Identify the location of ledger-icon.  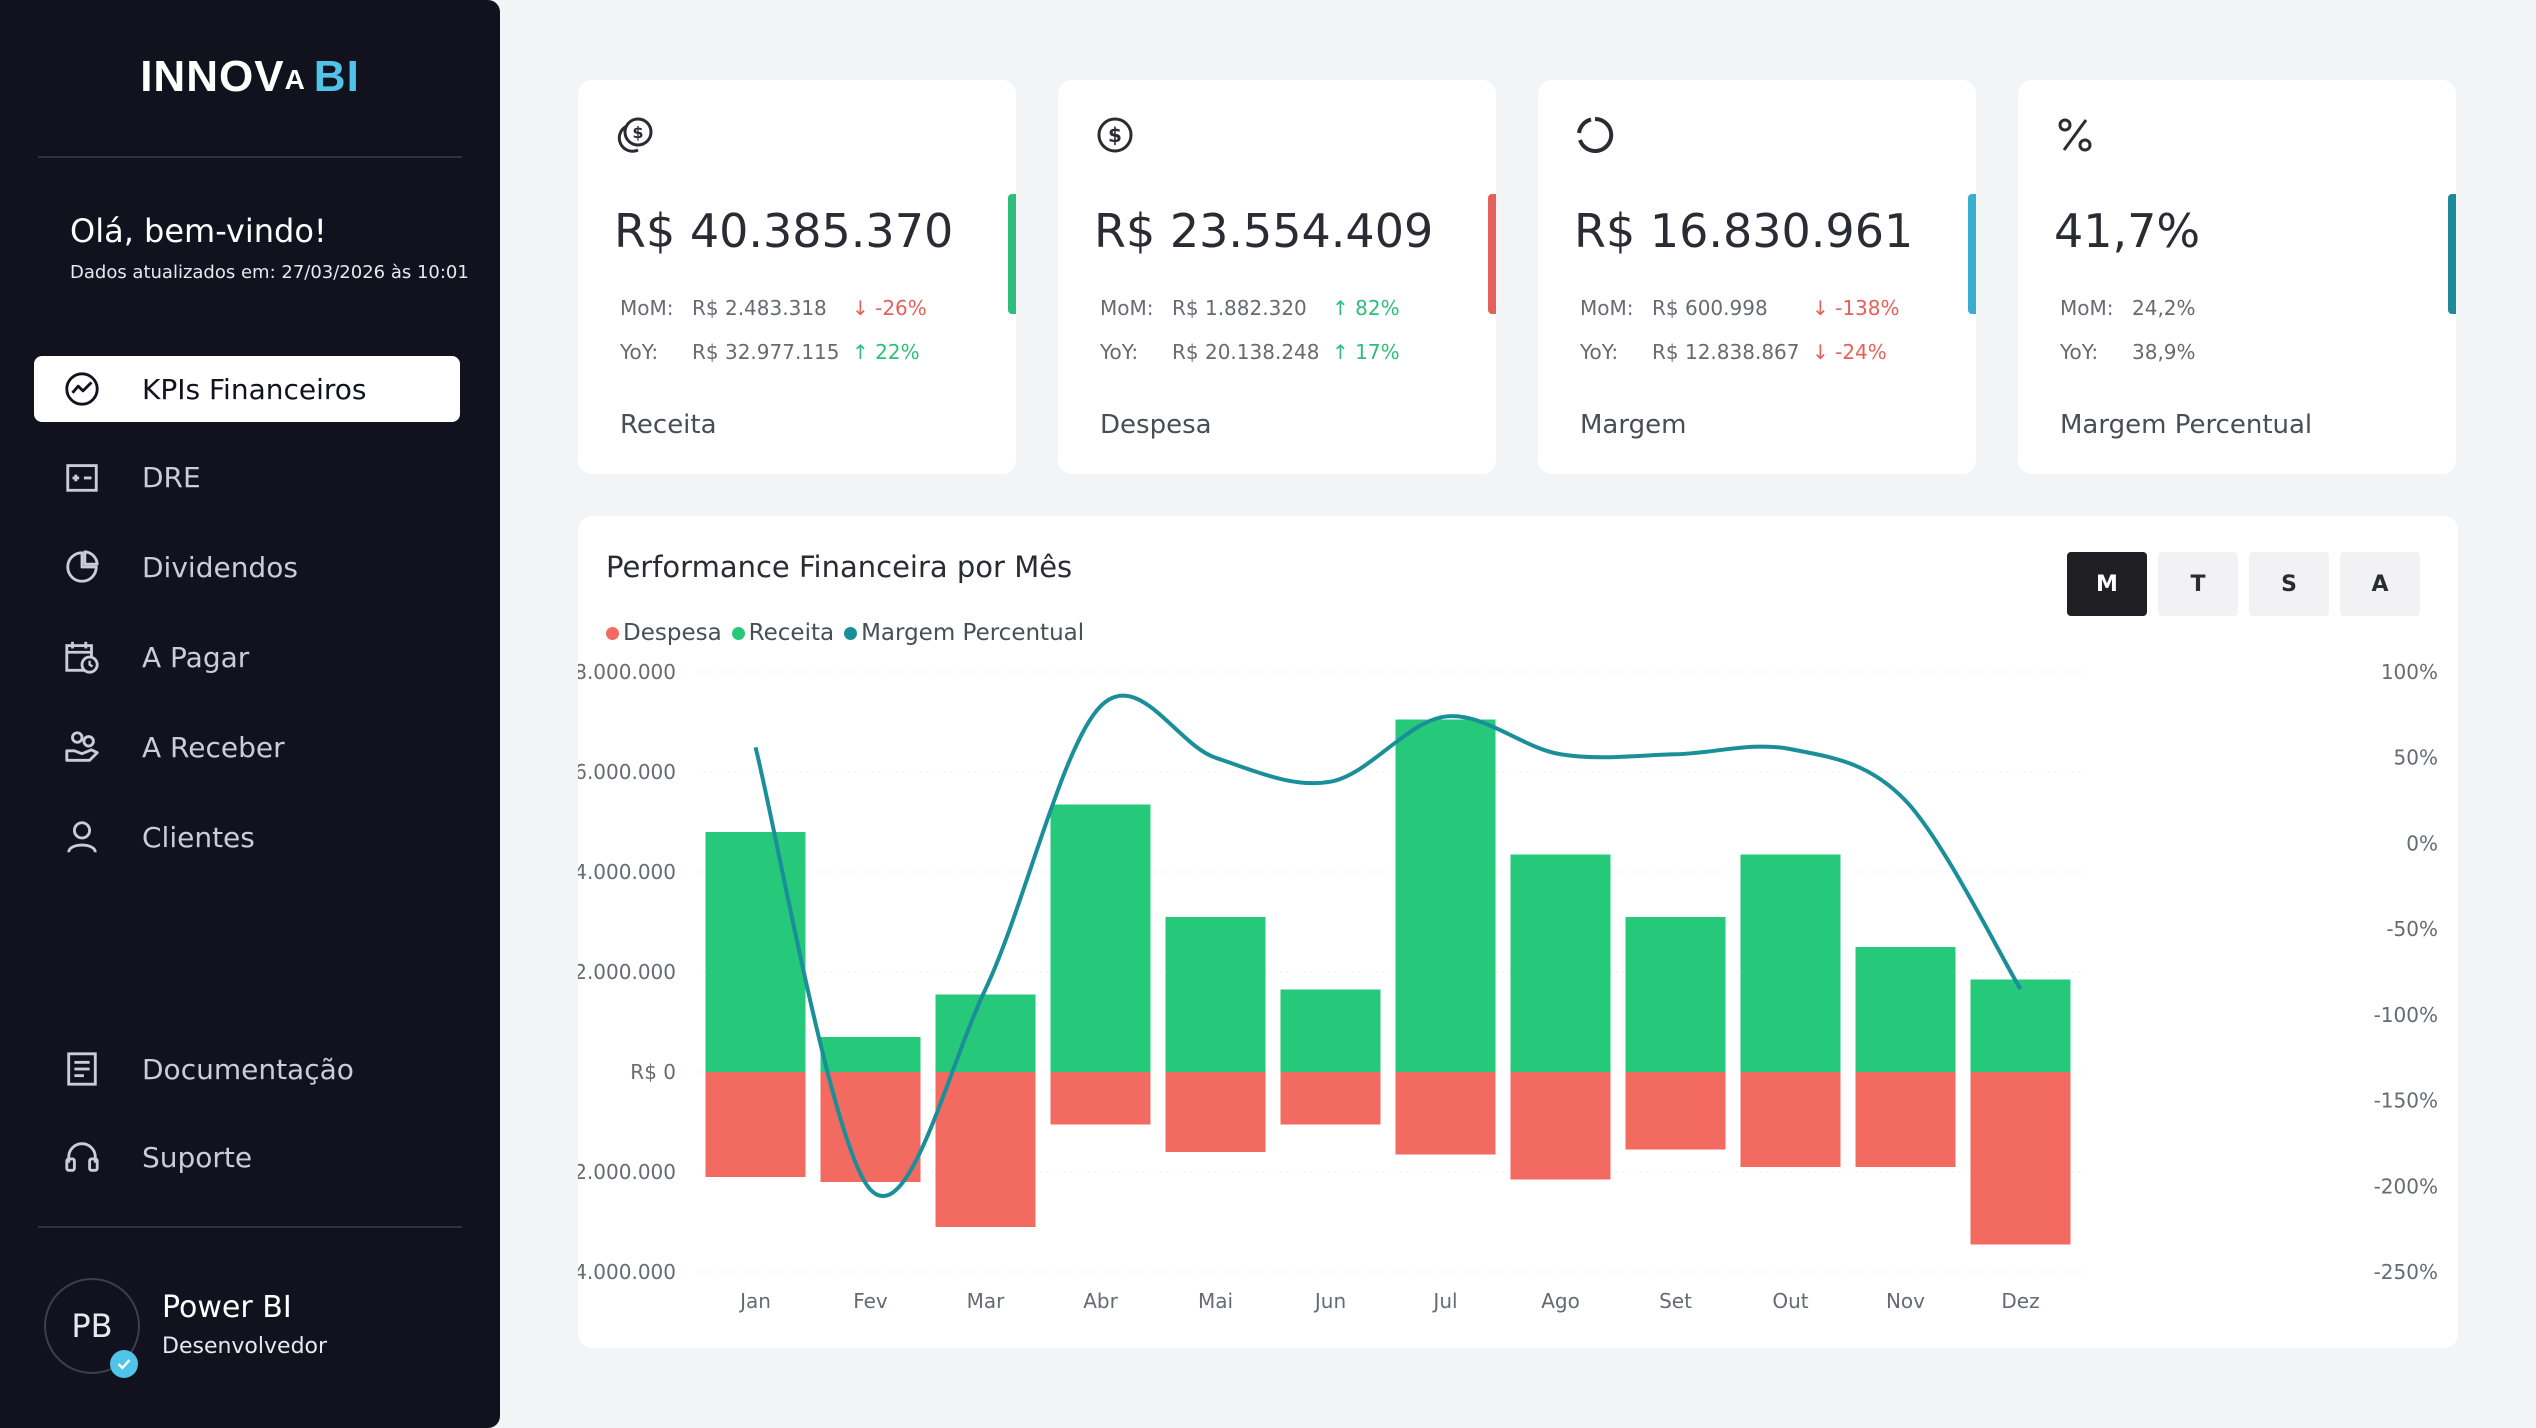
(82, 477).